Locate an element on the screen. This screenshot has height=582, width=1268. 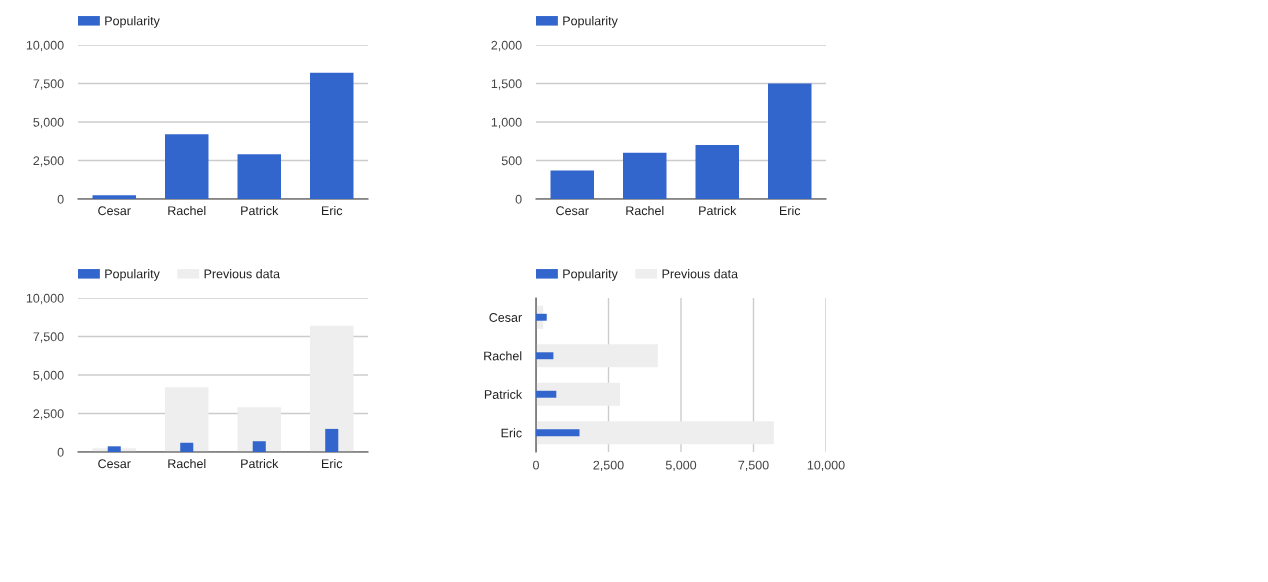
y-tick-label: 2,000 is located at coordinates (506, 46).